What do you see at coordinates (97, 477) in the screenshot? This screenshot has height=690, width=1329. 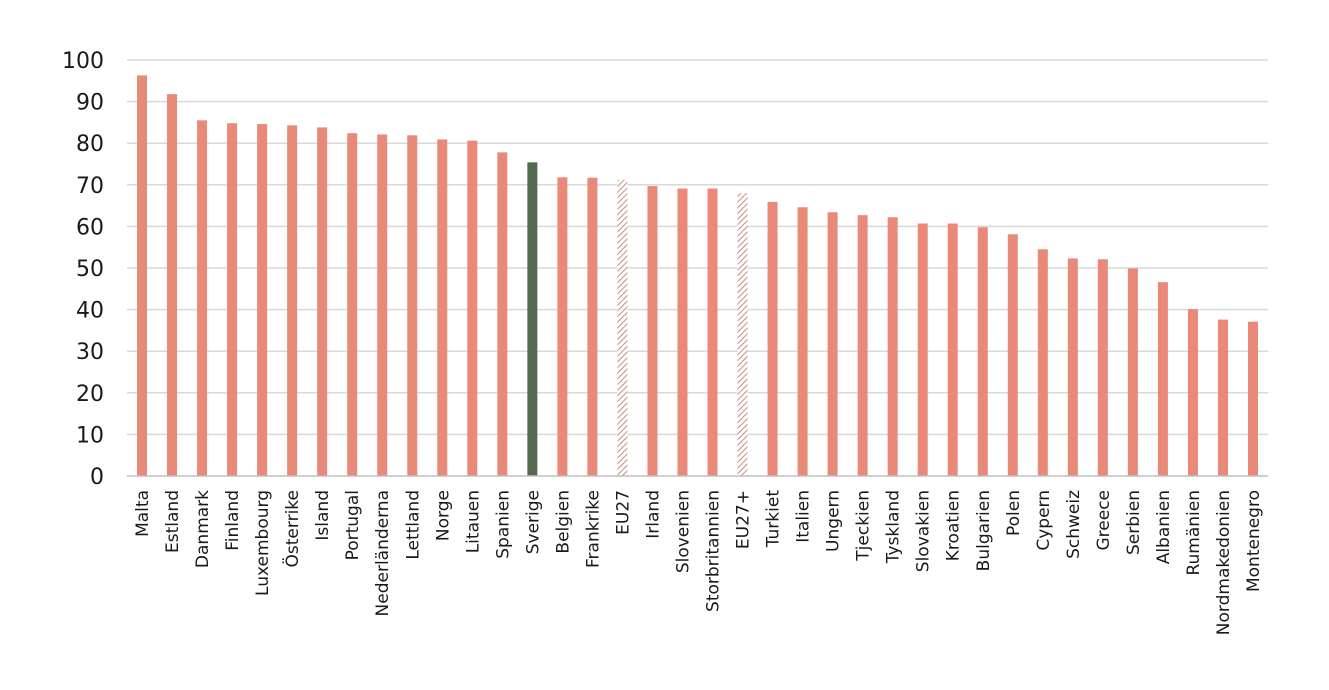 I see `y-tick-label: 0` at bounding box center [97, 477].